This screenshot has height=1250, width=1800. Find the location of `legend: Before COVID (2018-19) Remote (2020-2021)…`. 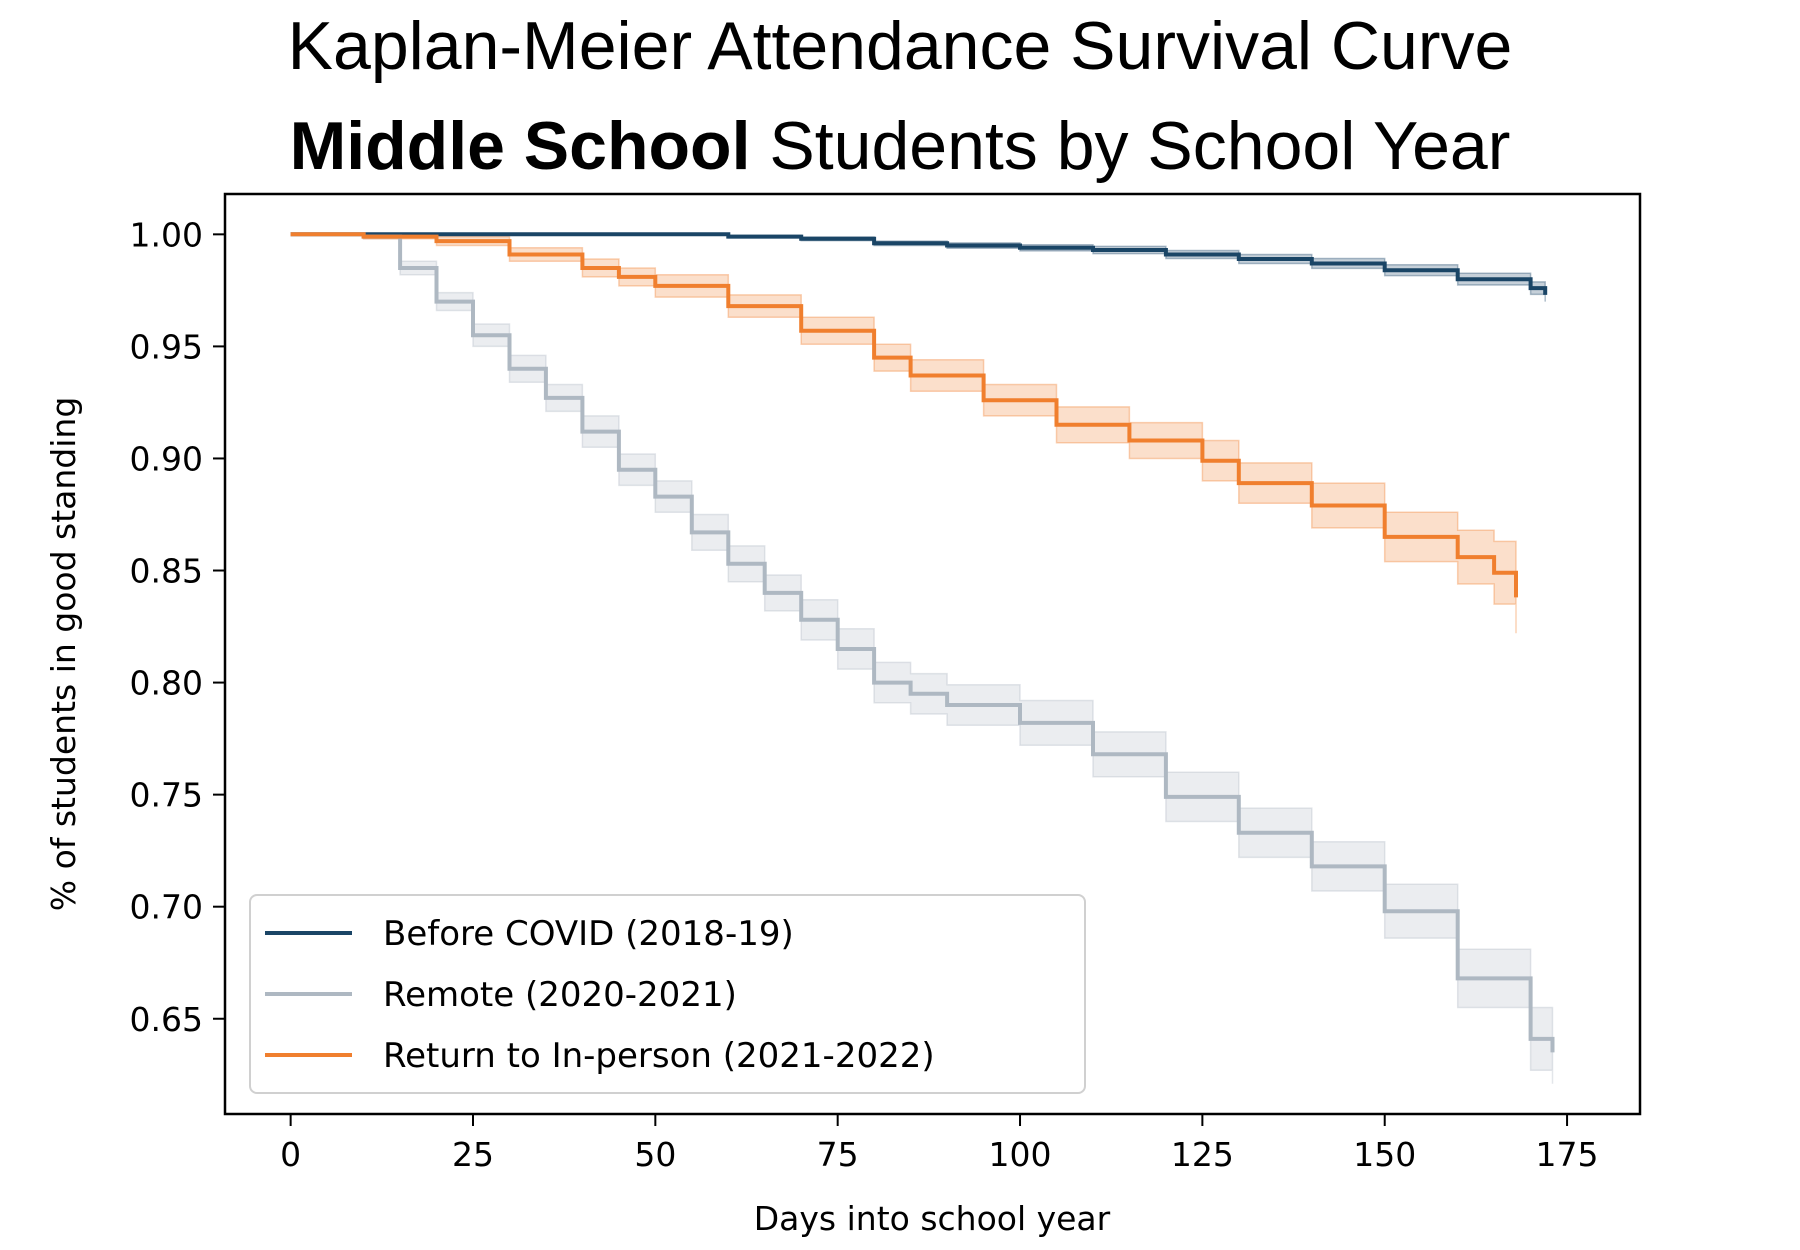

legend: Before COVID (2018-19) Remote (2020-2021)… is located at coordinates (667, 994).